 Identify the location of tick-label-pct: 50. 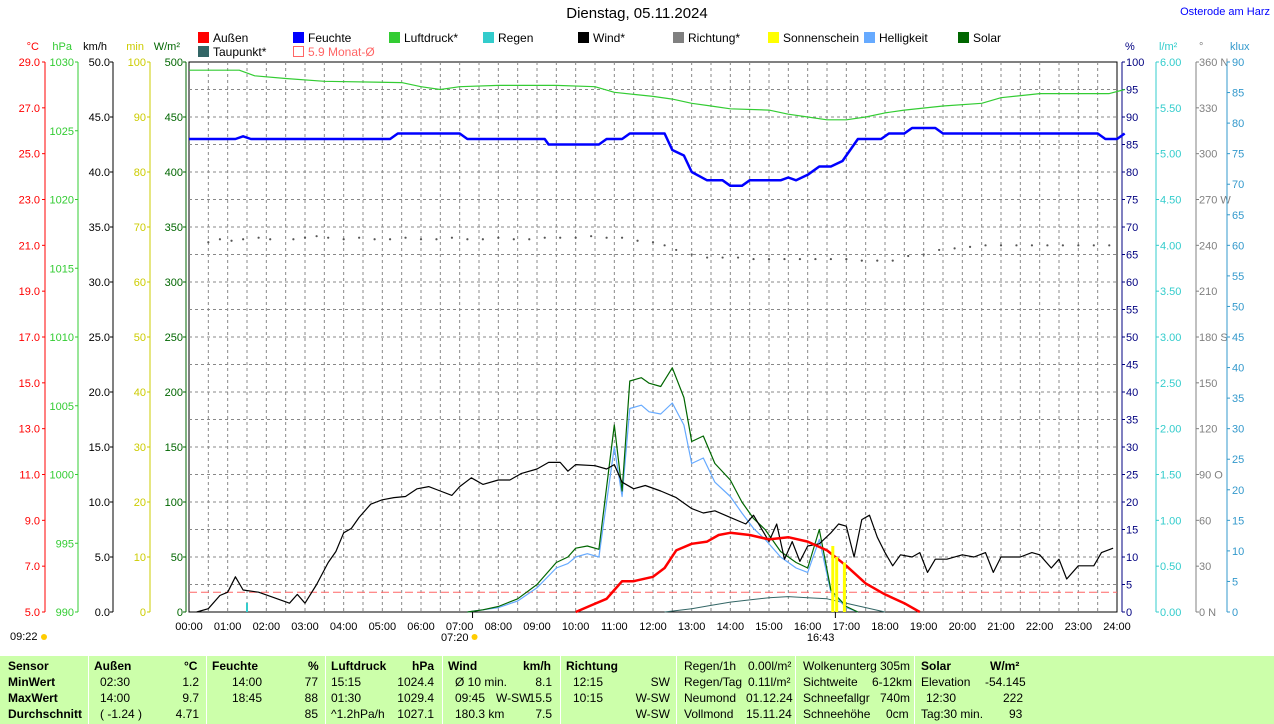
(1132, 338).